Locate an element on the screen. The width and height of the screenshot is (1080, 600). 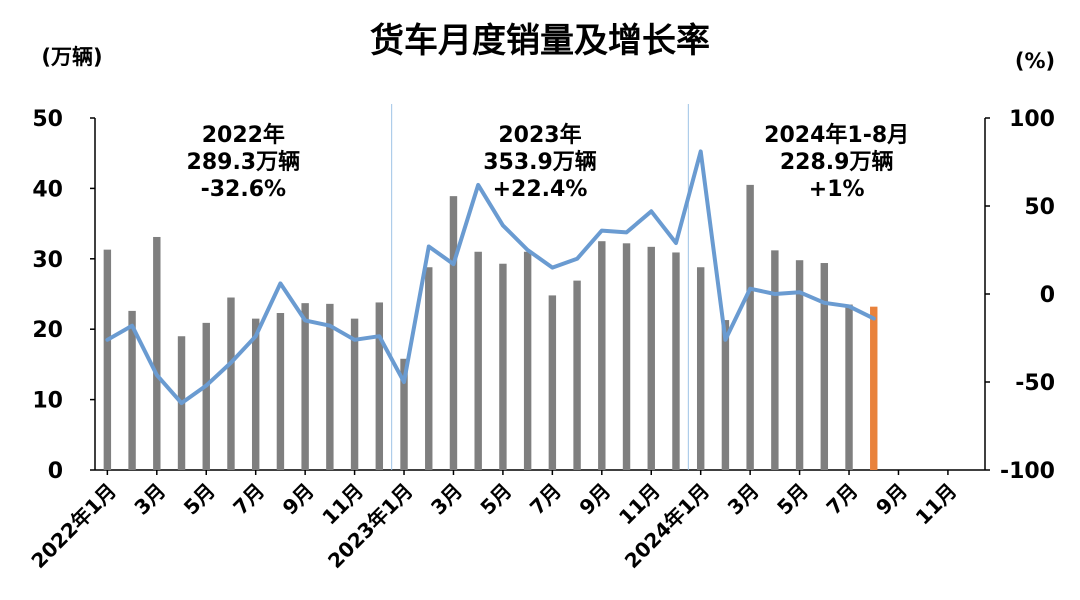
annotation-line: 2022年 is located at coordinates (243, 135).